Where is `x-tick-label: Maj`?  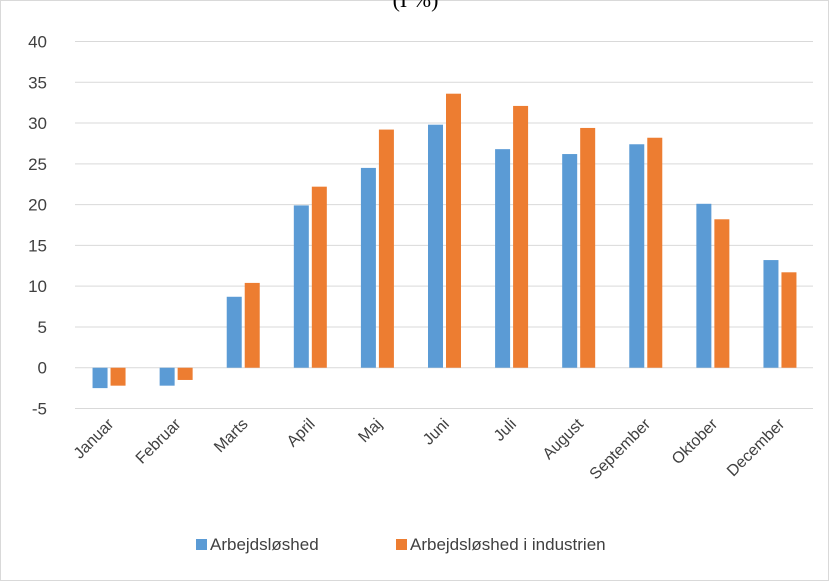
x-tick-label: Maj is located at coordinates (370, 431).